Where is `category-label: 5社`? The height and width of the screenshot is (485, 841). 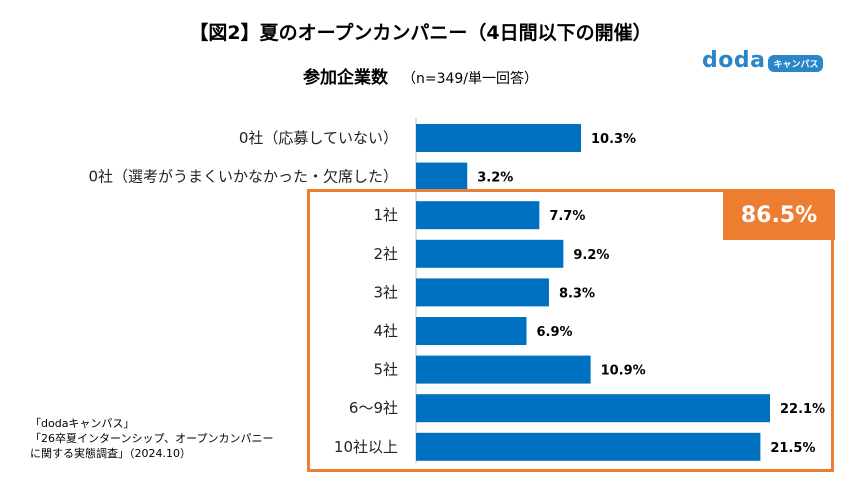
category-label: 5社 is located at coordinates (385, 370).